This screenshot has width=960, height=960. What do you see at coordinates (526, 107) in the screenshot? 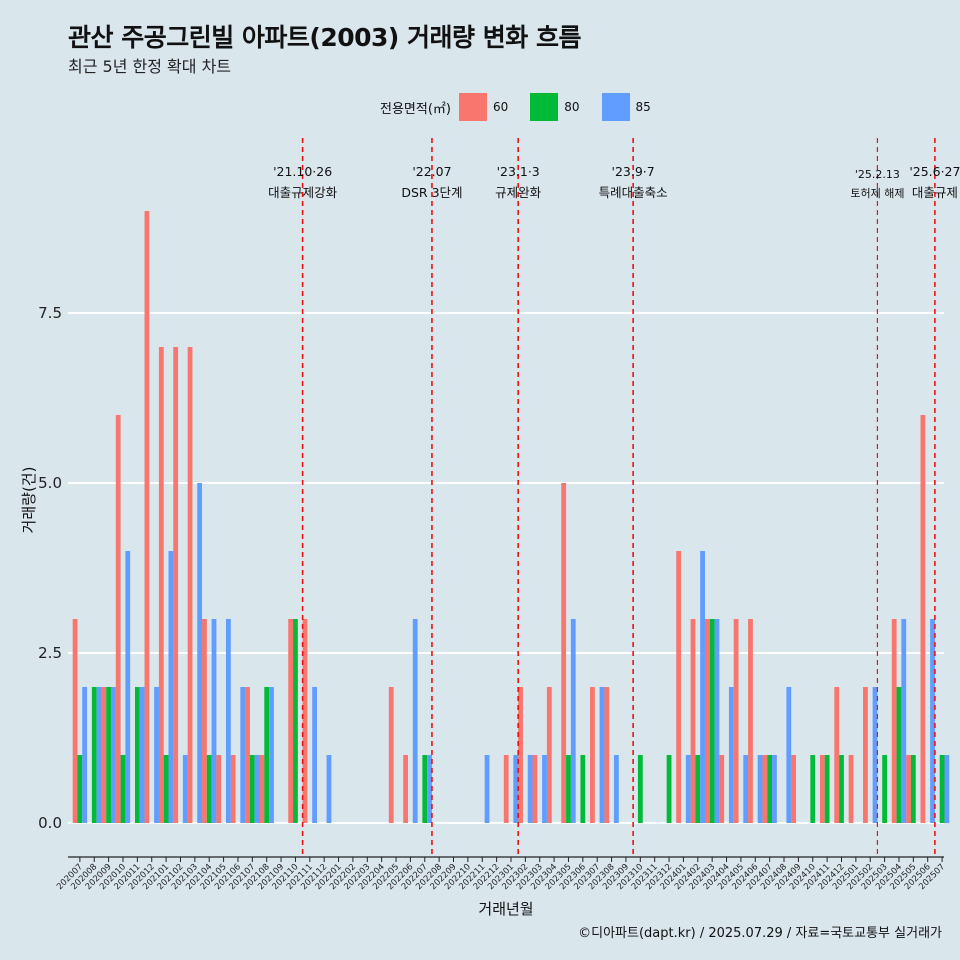
I see `legend: 전용면적(㎡) 60 80 85` at bounding box center [526, 107].